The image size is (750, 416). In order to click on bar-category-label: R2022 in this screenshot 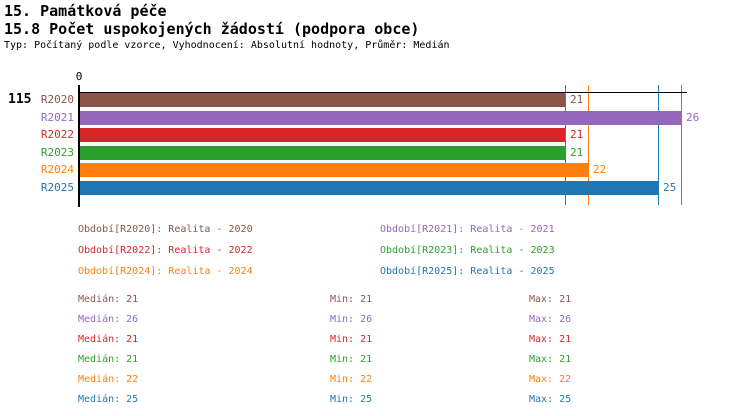, I will do `click(57, 134)`.